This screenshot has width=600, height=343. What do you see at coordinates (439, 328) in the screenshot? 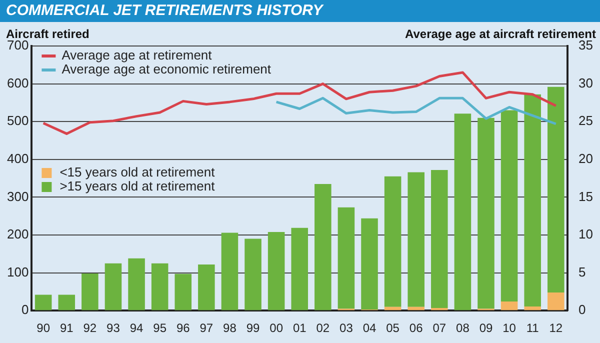
I see `x-tick-label: 07` at bounding box center [439, 328].